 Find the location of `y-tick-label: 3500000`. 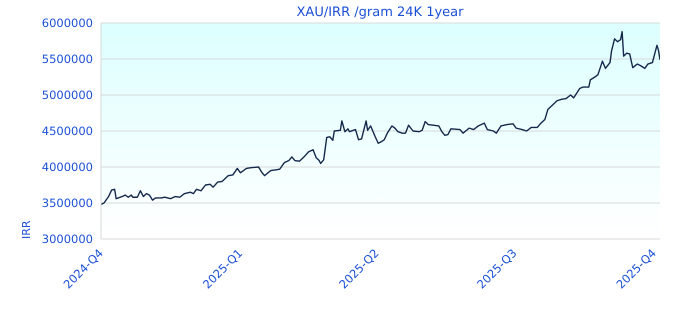

y-tick-label: 3500000 is located at coordinates (67, 203).